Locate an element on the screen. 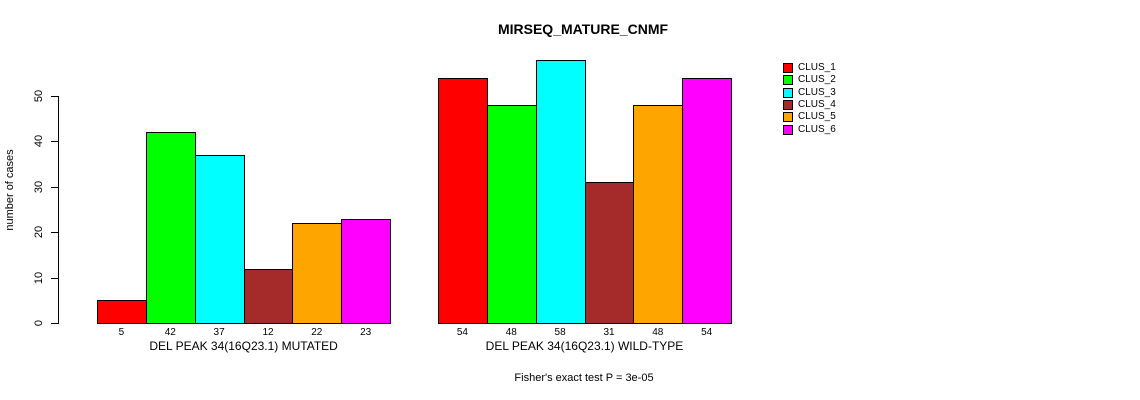  bar-value-label: 31 is located at coordinates (609, 332).